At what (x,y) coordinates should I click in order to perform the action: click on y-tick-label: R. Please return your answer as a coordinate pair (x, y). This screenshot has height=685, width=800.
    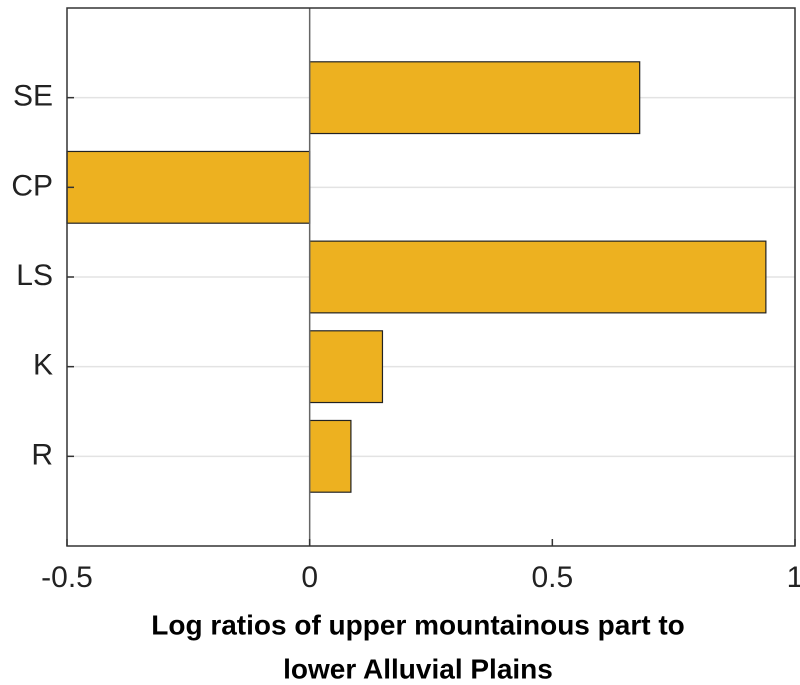
    Looking at the image, I should click on (42, 454).